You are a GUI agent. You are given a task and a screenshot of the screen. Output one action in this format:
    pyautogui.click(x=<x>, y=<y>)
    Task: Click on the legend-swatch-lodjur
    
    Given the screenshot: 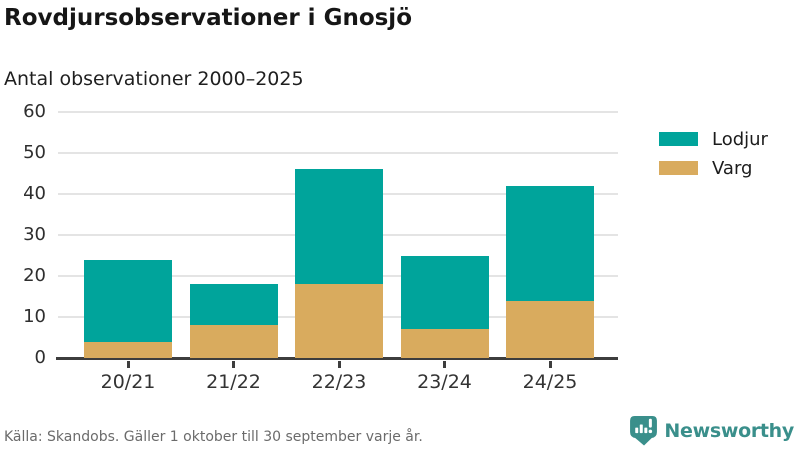 What is the action you would take?
    pyautogui.click(x=678, y=139)
    